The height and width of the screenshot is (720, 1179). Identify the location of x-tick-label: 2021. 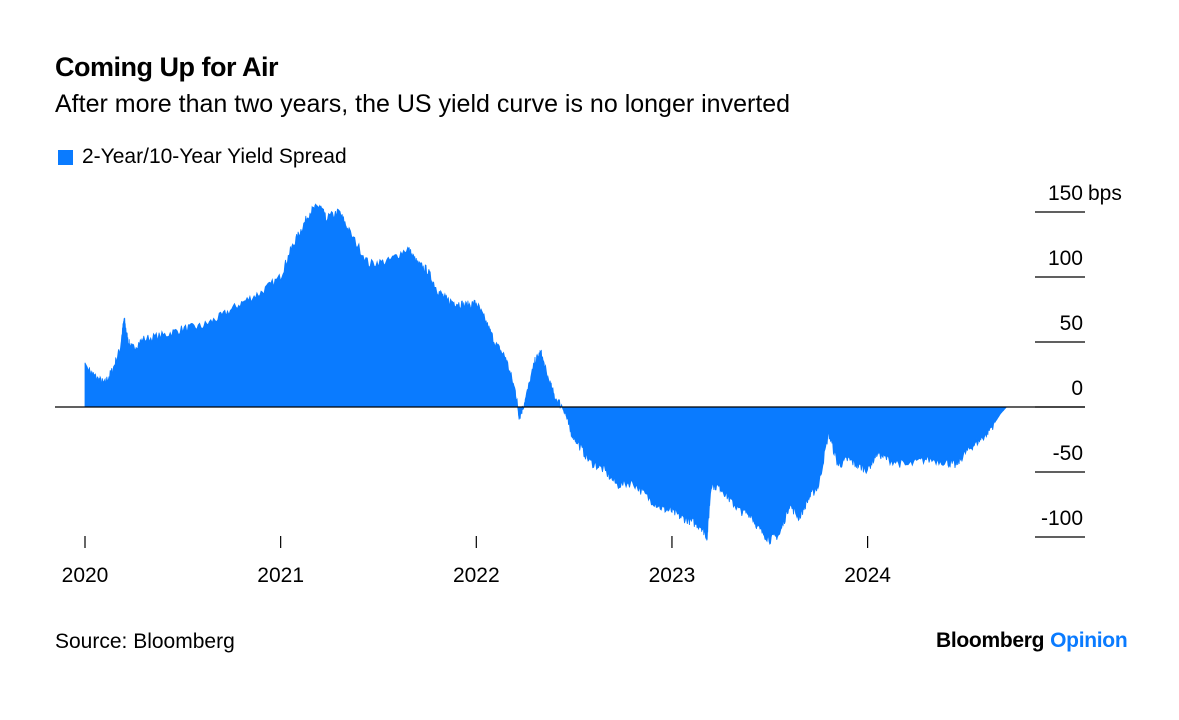
(280, 575).